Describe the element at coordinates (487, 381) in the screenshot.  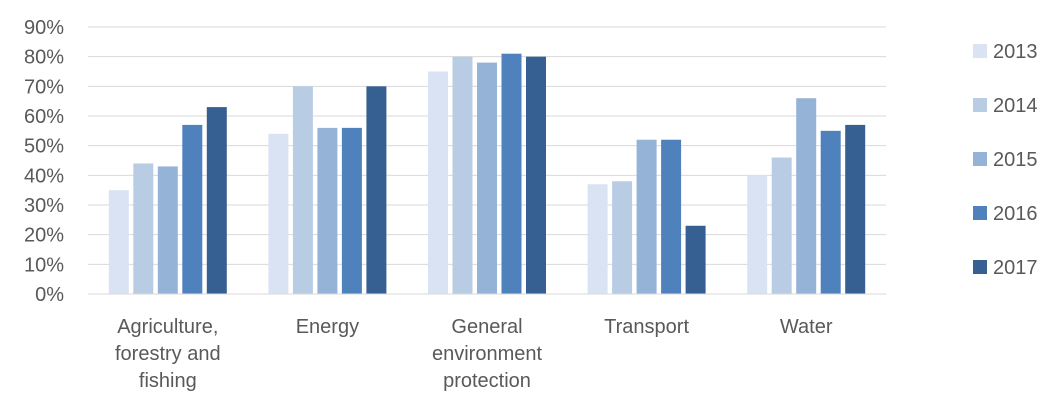
I see `x-category-label: protection` at that location.